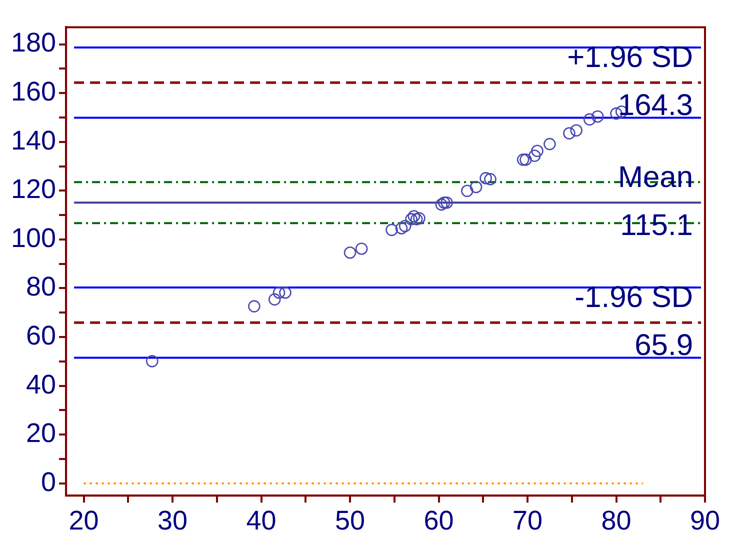 Image resolution: width=733 pixels, height=549 pixels. What do you see at coordinates (41, 433) in the screenshot?
I see `y-tick-label: 20` at bounding box center [41, 433].